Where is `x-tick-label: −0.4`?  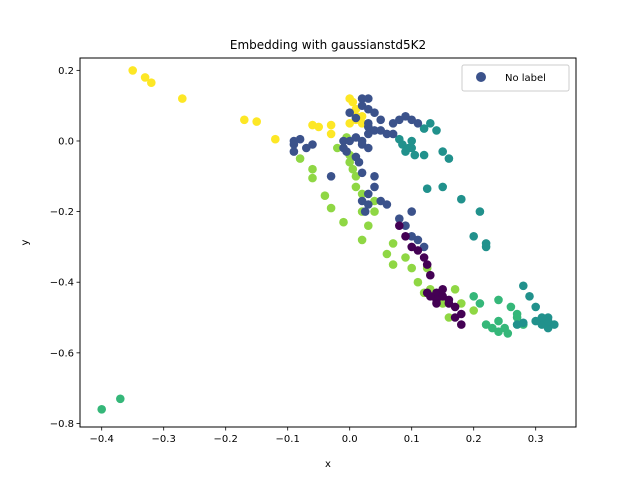
x-tick-label: −0.4 is located at coordinates (102, 439).